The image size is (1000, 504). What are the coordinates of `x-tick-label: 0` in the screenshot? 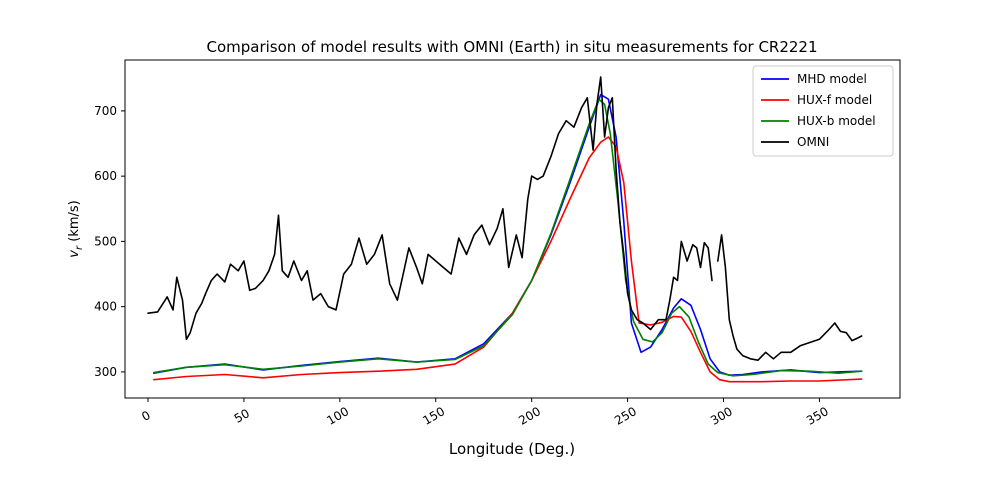 It's located at (146, 416).